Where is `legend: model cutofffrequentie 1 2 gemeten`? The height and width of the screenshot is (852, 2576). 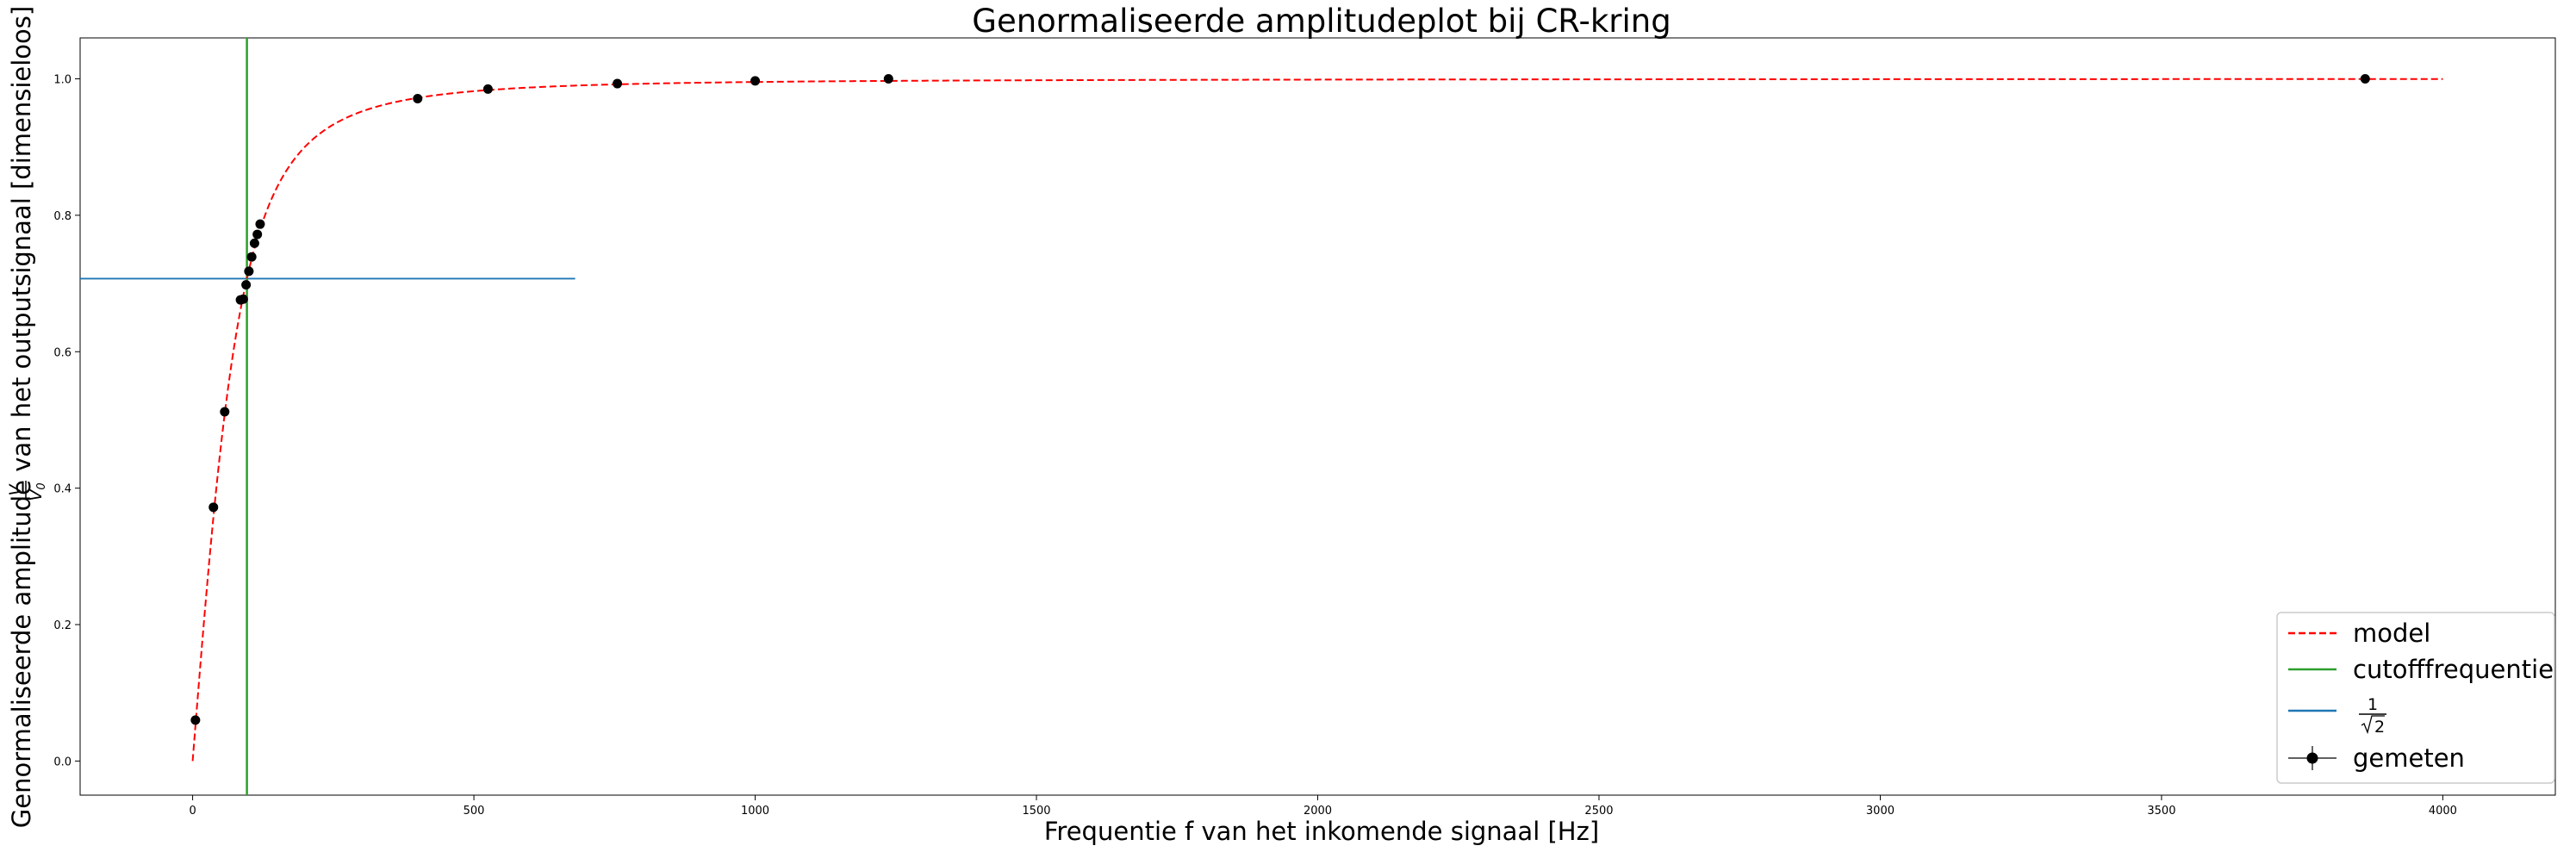 legend: model cutofffrequentie 1 2 gemeten is located at coordinates (2416, 698).